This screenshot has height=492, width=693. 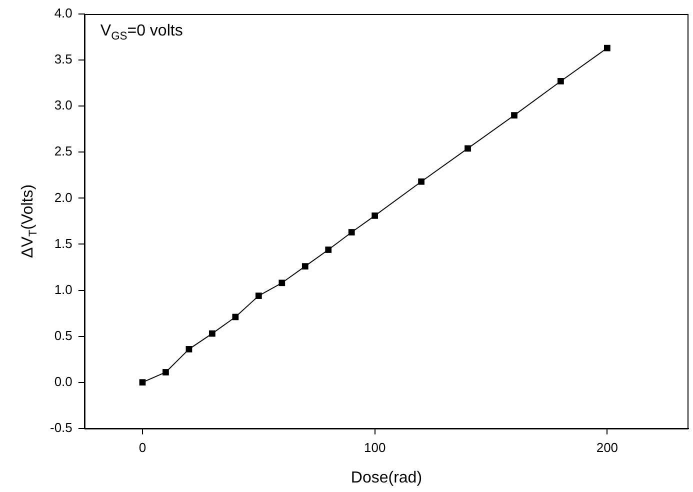 What do you see at coordinates (63, 105) in the screenshot?
I see `y-tick-label: 3.0` at bounding box center [63, 105].